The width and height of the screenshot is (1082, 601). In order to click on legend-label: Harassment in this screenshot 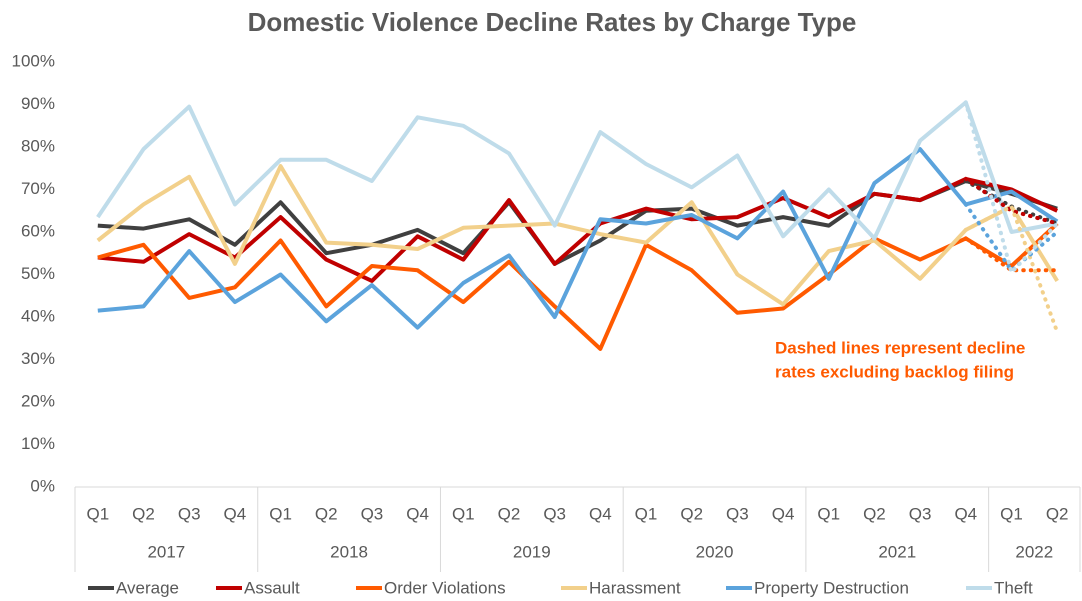, I will do `click(635, 587)`.